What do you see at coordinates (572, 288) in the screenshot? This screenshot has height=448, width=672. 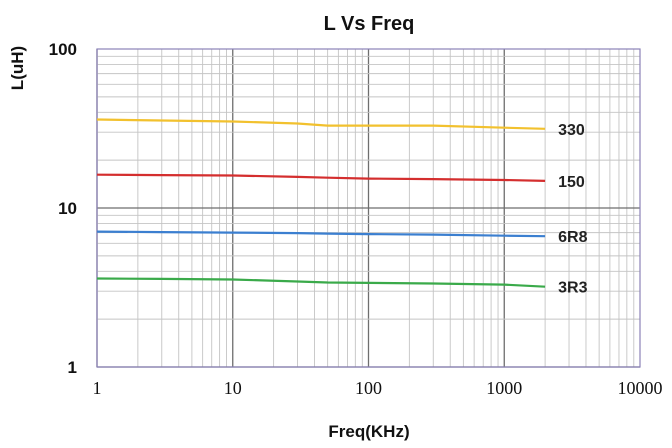 I see `series-label-3R3: 3R3` at bounding box center [572, 288].